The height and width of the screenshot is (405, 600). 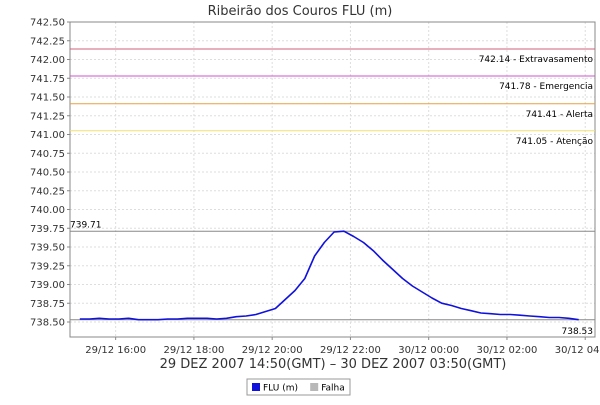 I want to click on y-tick-label: 739.50, so click(x=47, y=248).